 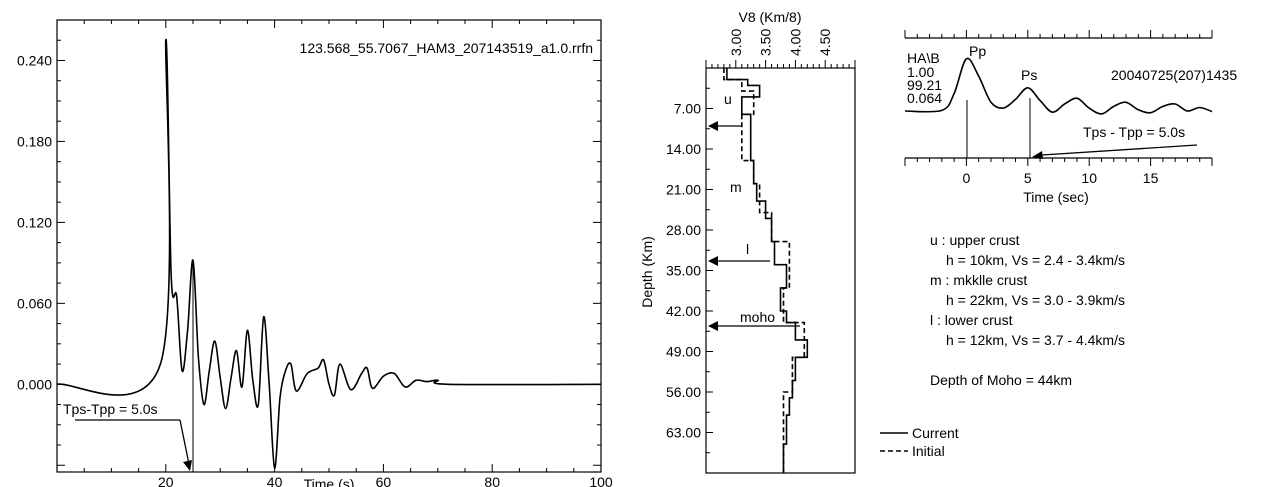 I want to click on panel-c-x-tick-label: 5, so click(x=1028, y=178).